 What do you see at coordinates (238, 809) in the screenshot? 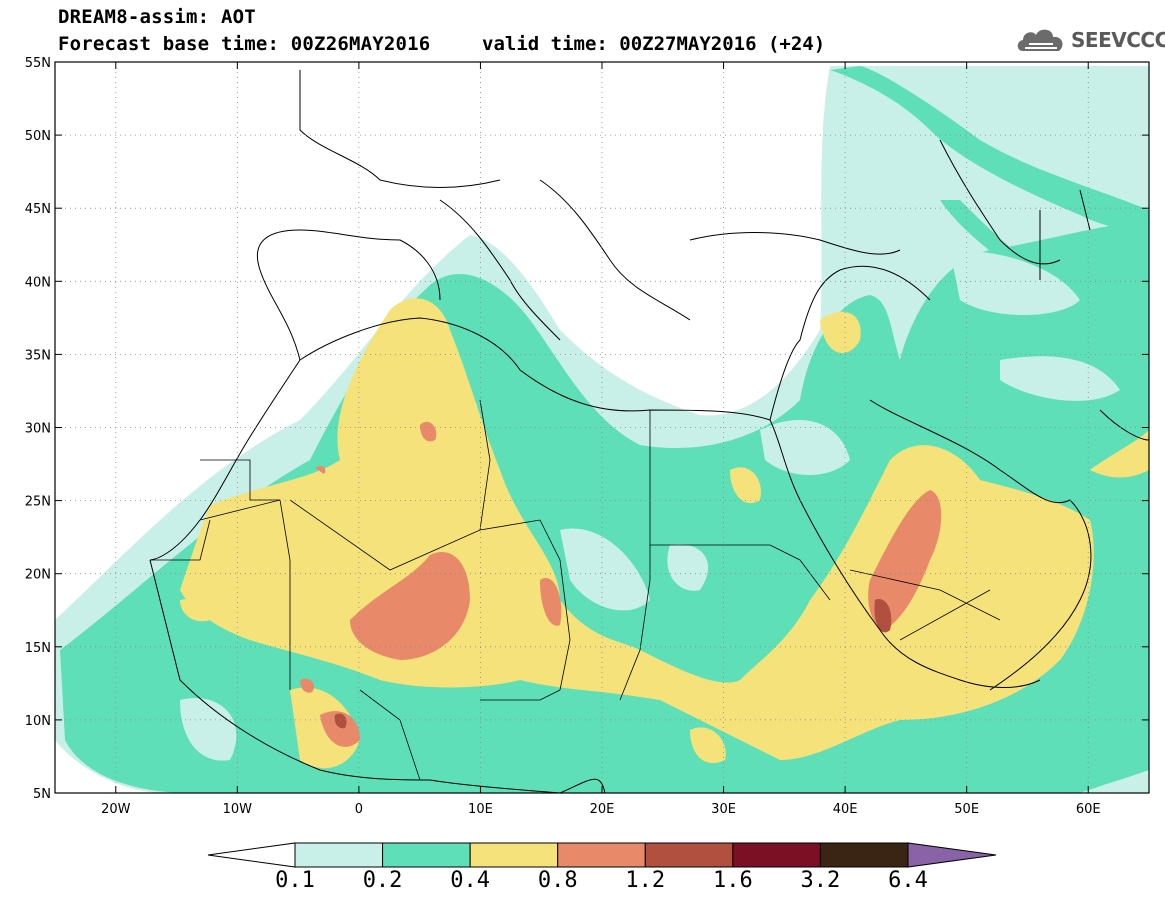
I see `lon-label: 10W` at bounding box center [238, 809].